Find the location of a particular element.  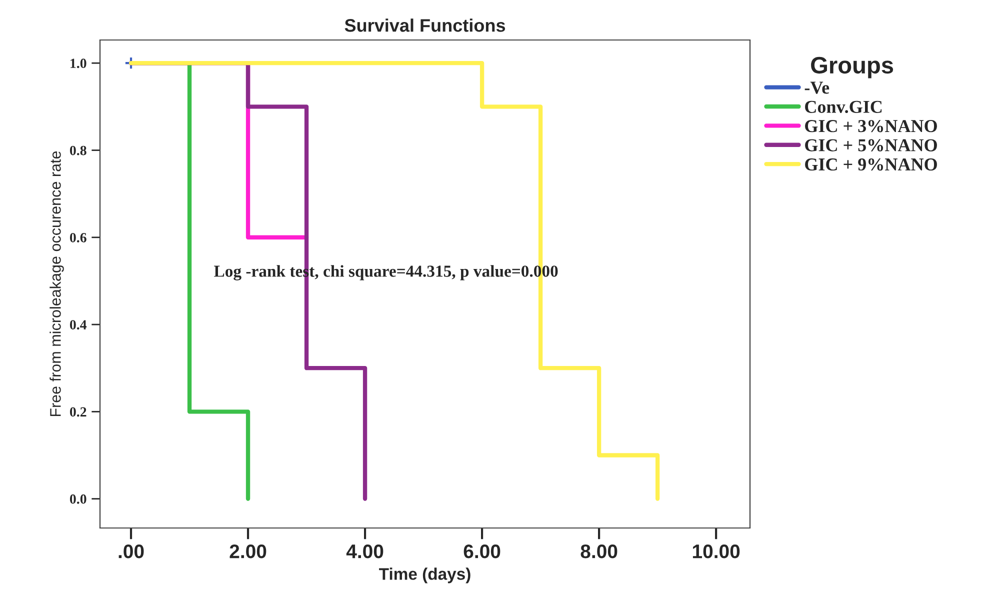

x-tick-label: 6.00 is located at coordinates (482, 551).